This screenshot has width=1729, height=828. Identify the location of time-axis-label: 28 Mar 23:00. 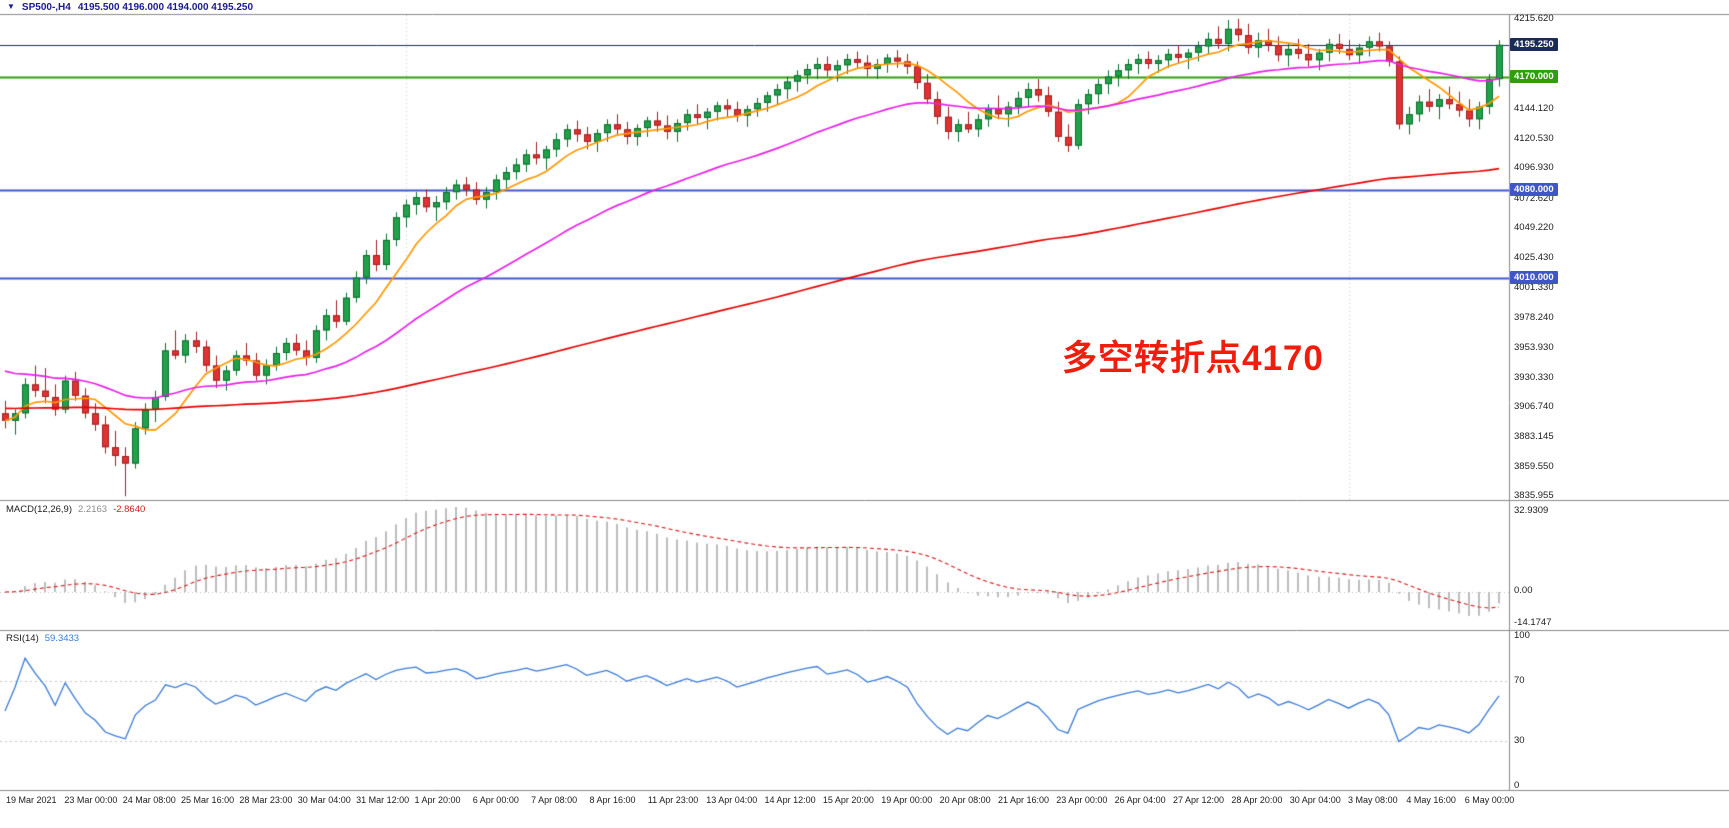
(266, 800).